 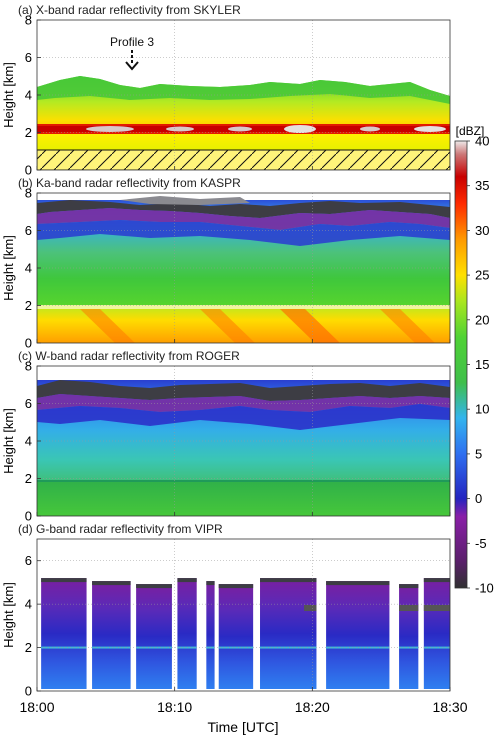 What do you see at coordinates (8, 268) in the screenshot?
I see `panel-b-ylabel: Height [km]` at bounding box center [8, 268].